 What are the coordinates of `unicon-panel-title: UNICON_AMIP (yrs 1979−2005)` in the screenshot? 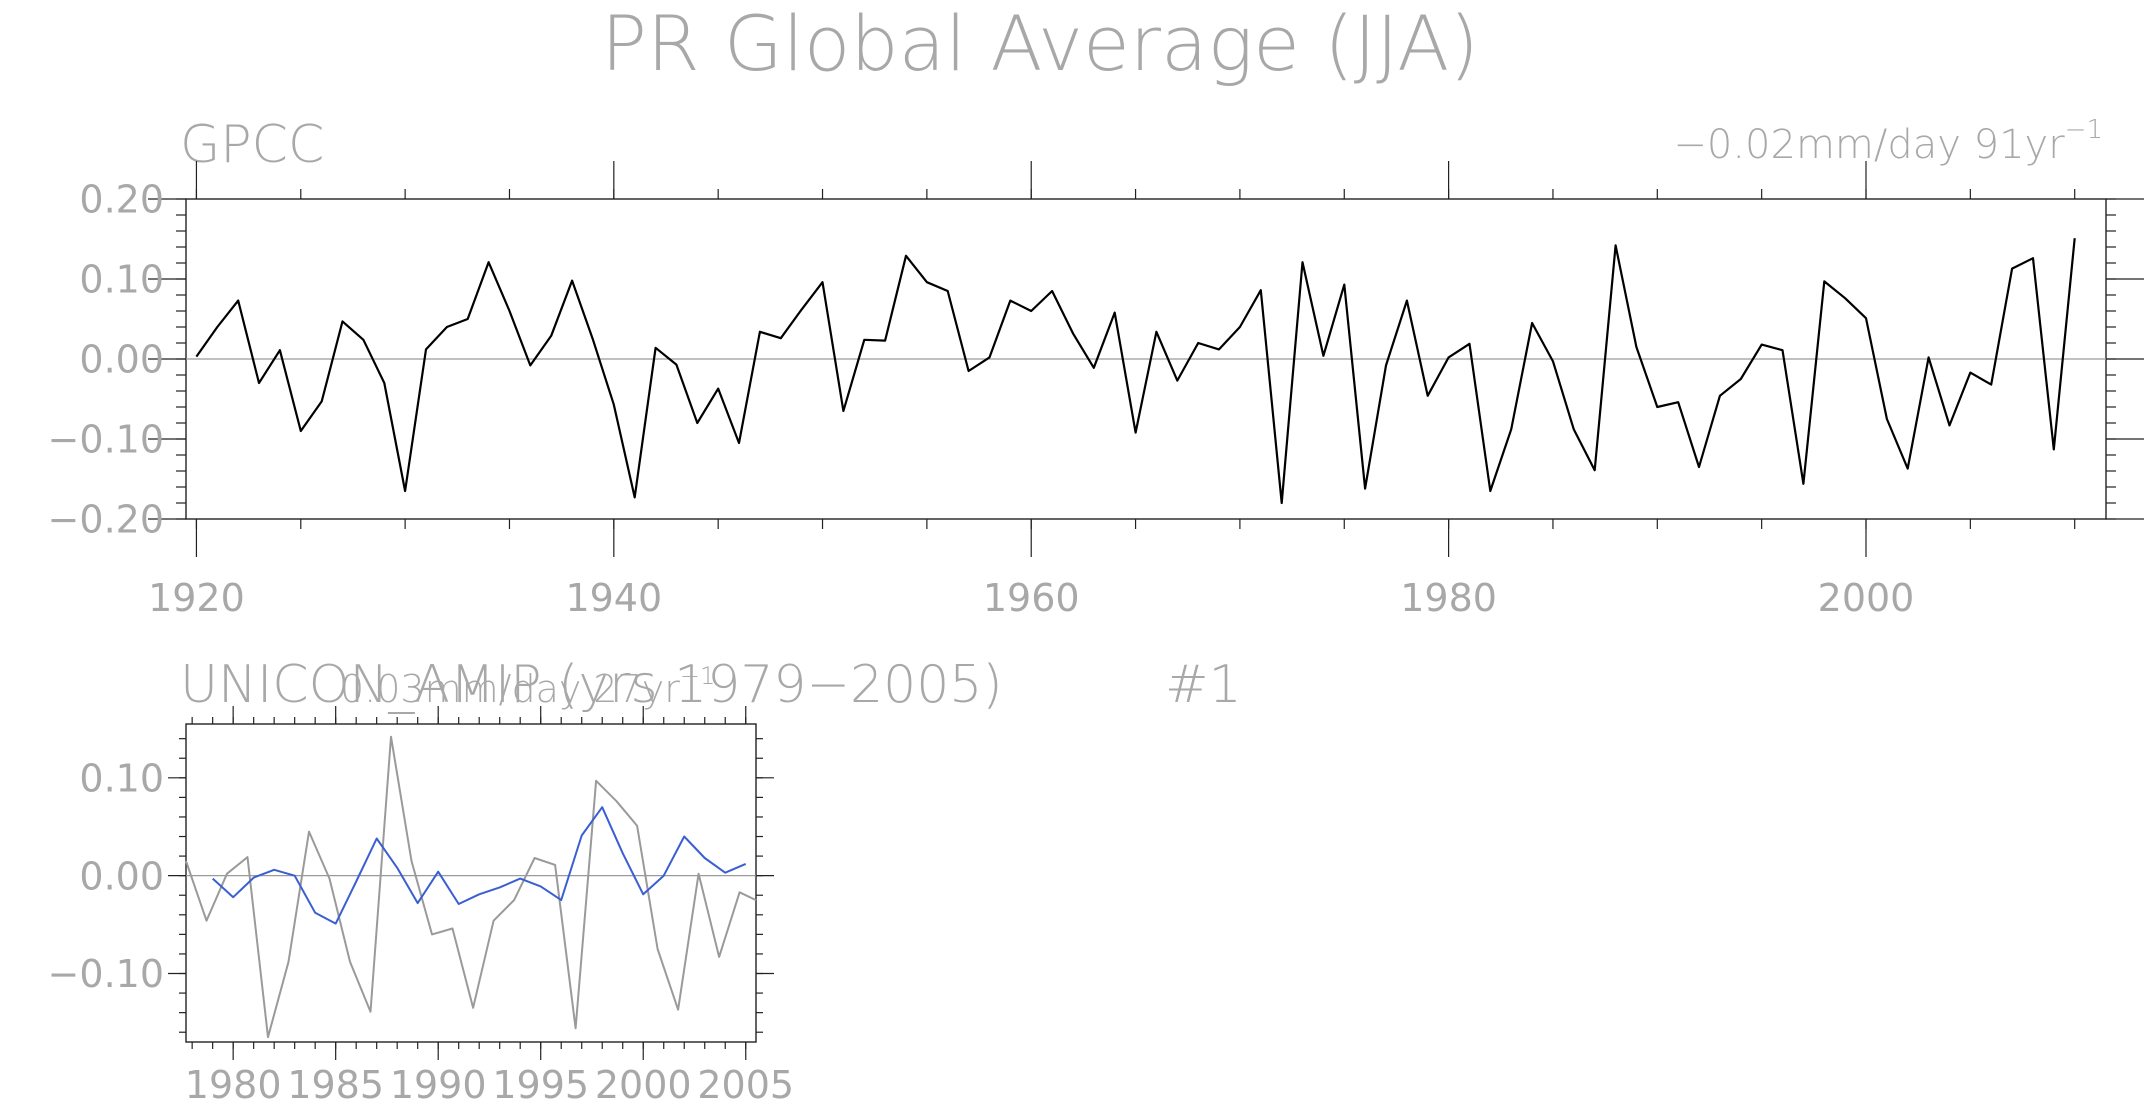 It's located at (591, 685).